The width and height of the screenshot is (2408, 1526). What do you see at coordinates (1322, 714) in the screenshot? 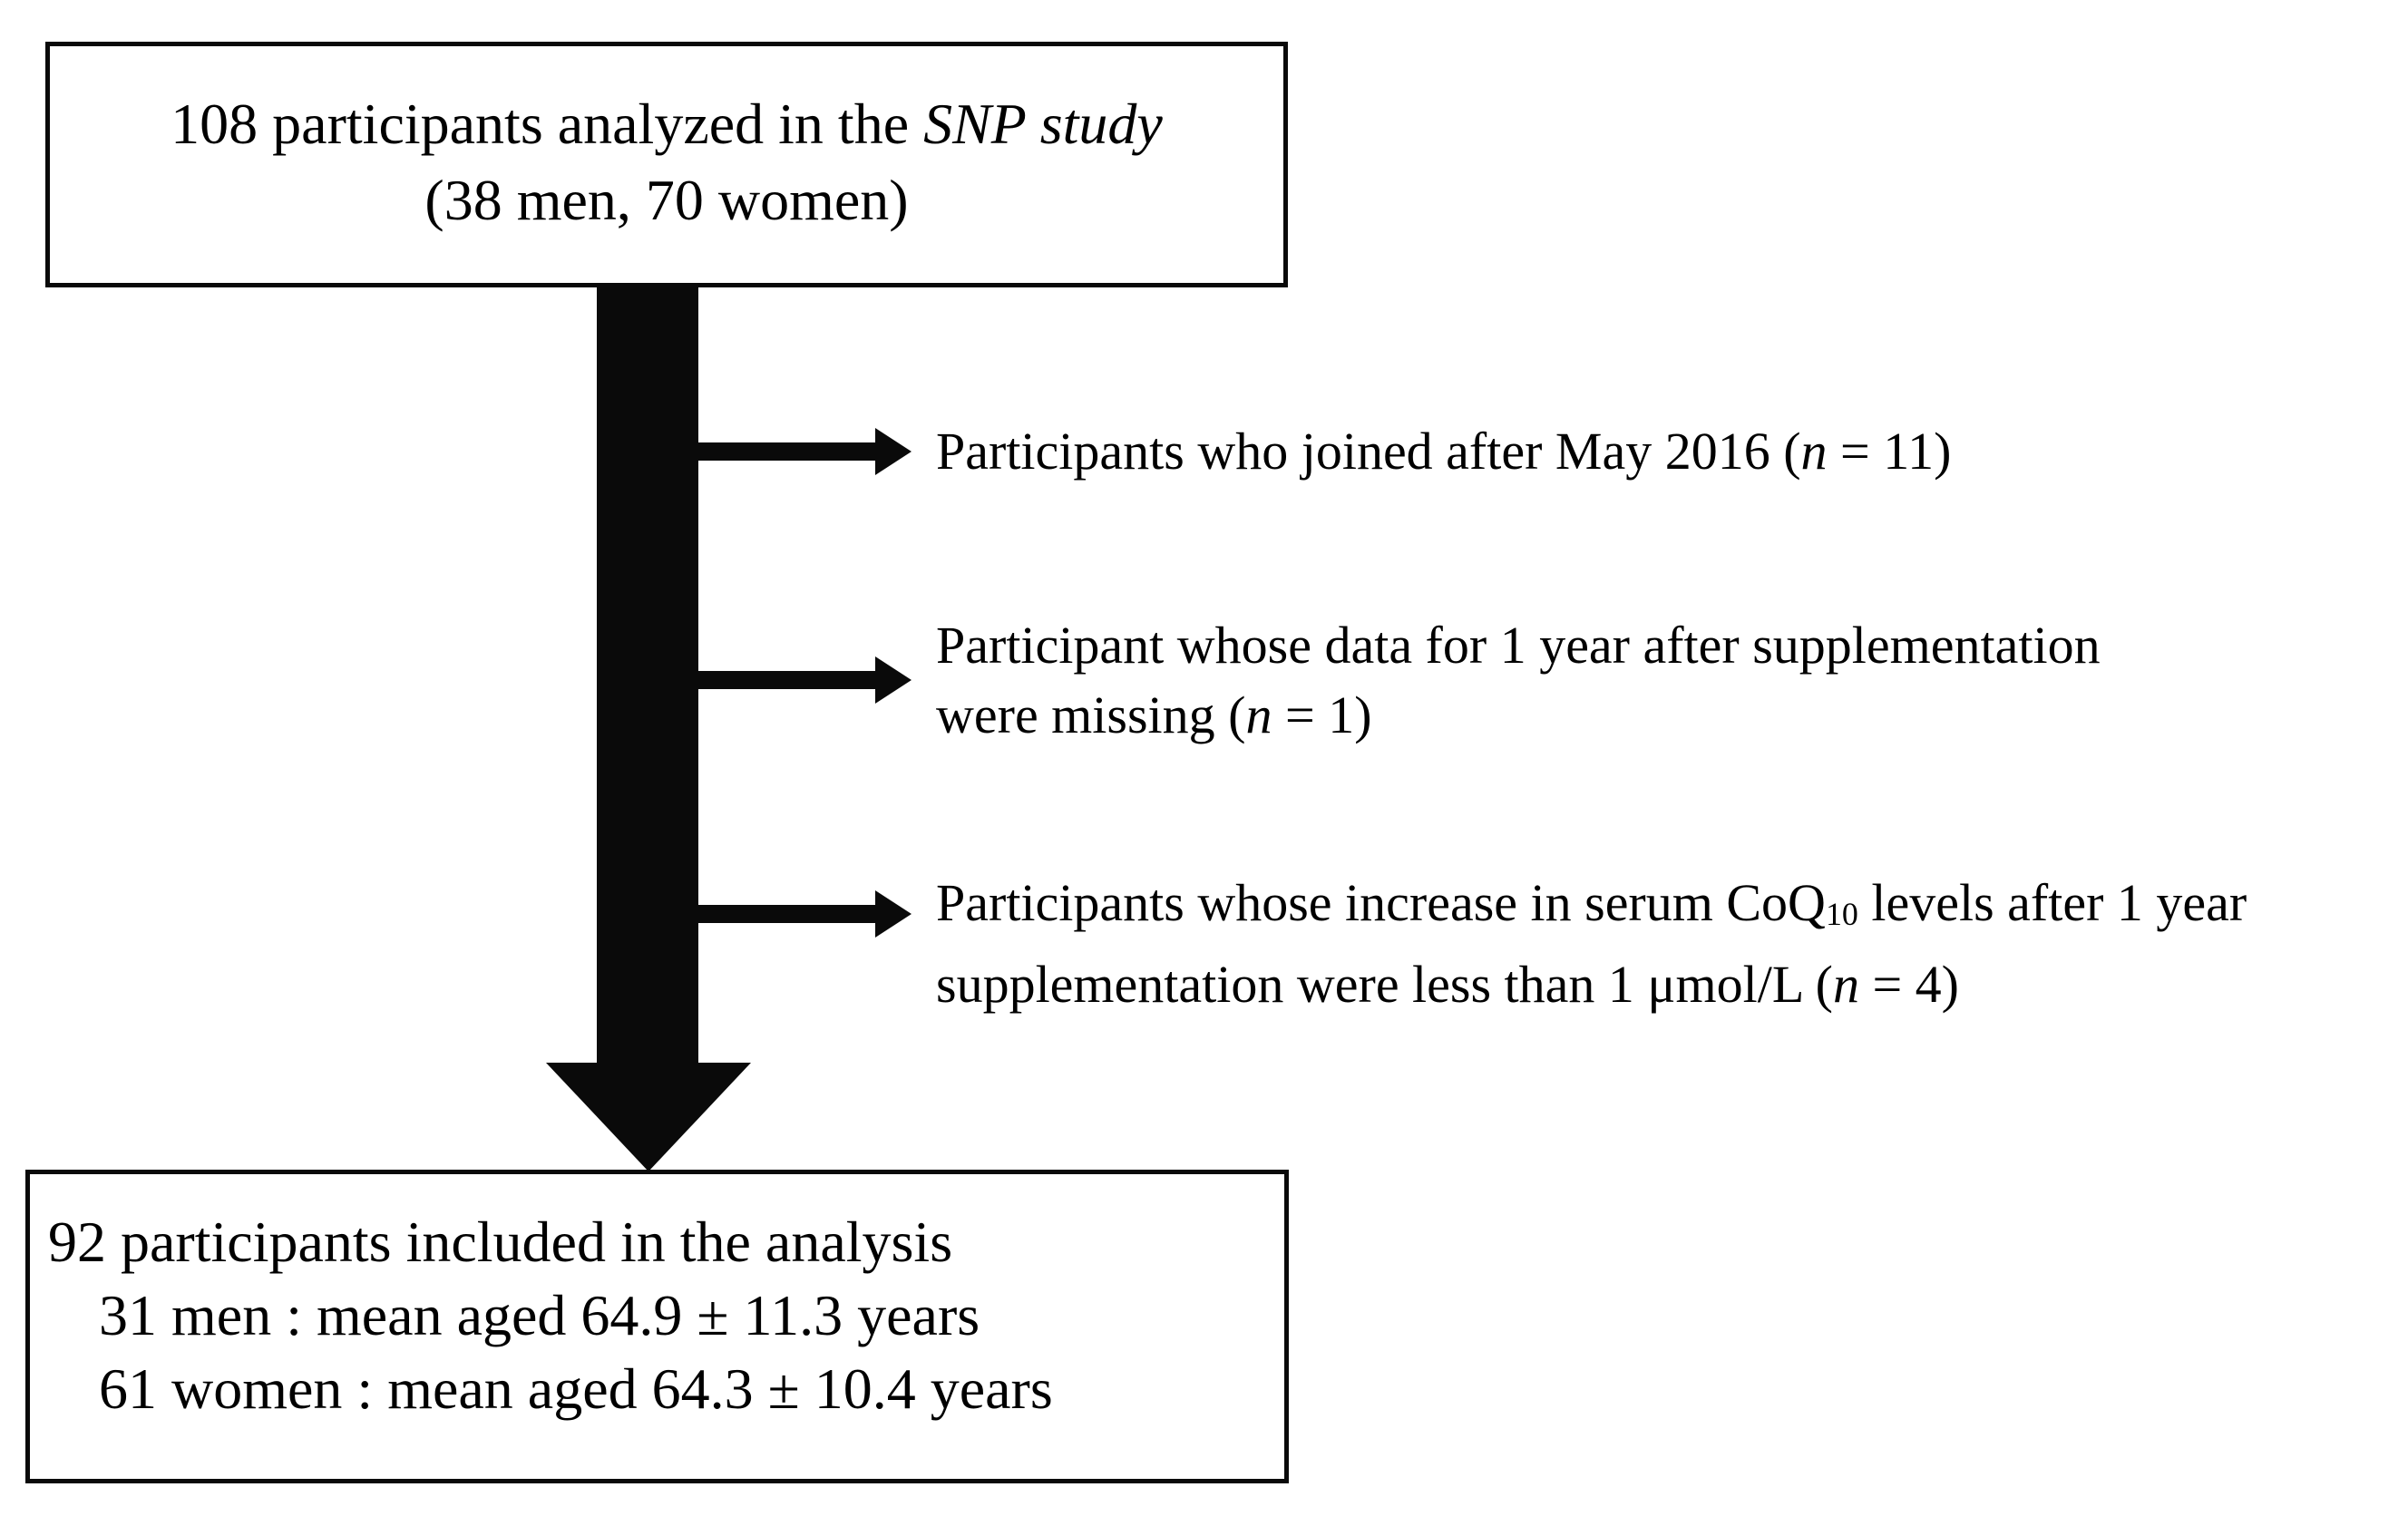
I see `text-segment: = 1)` at bounding box center [1322, 714].